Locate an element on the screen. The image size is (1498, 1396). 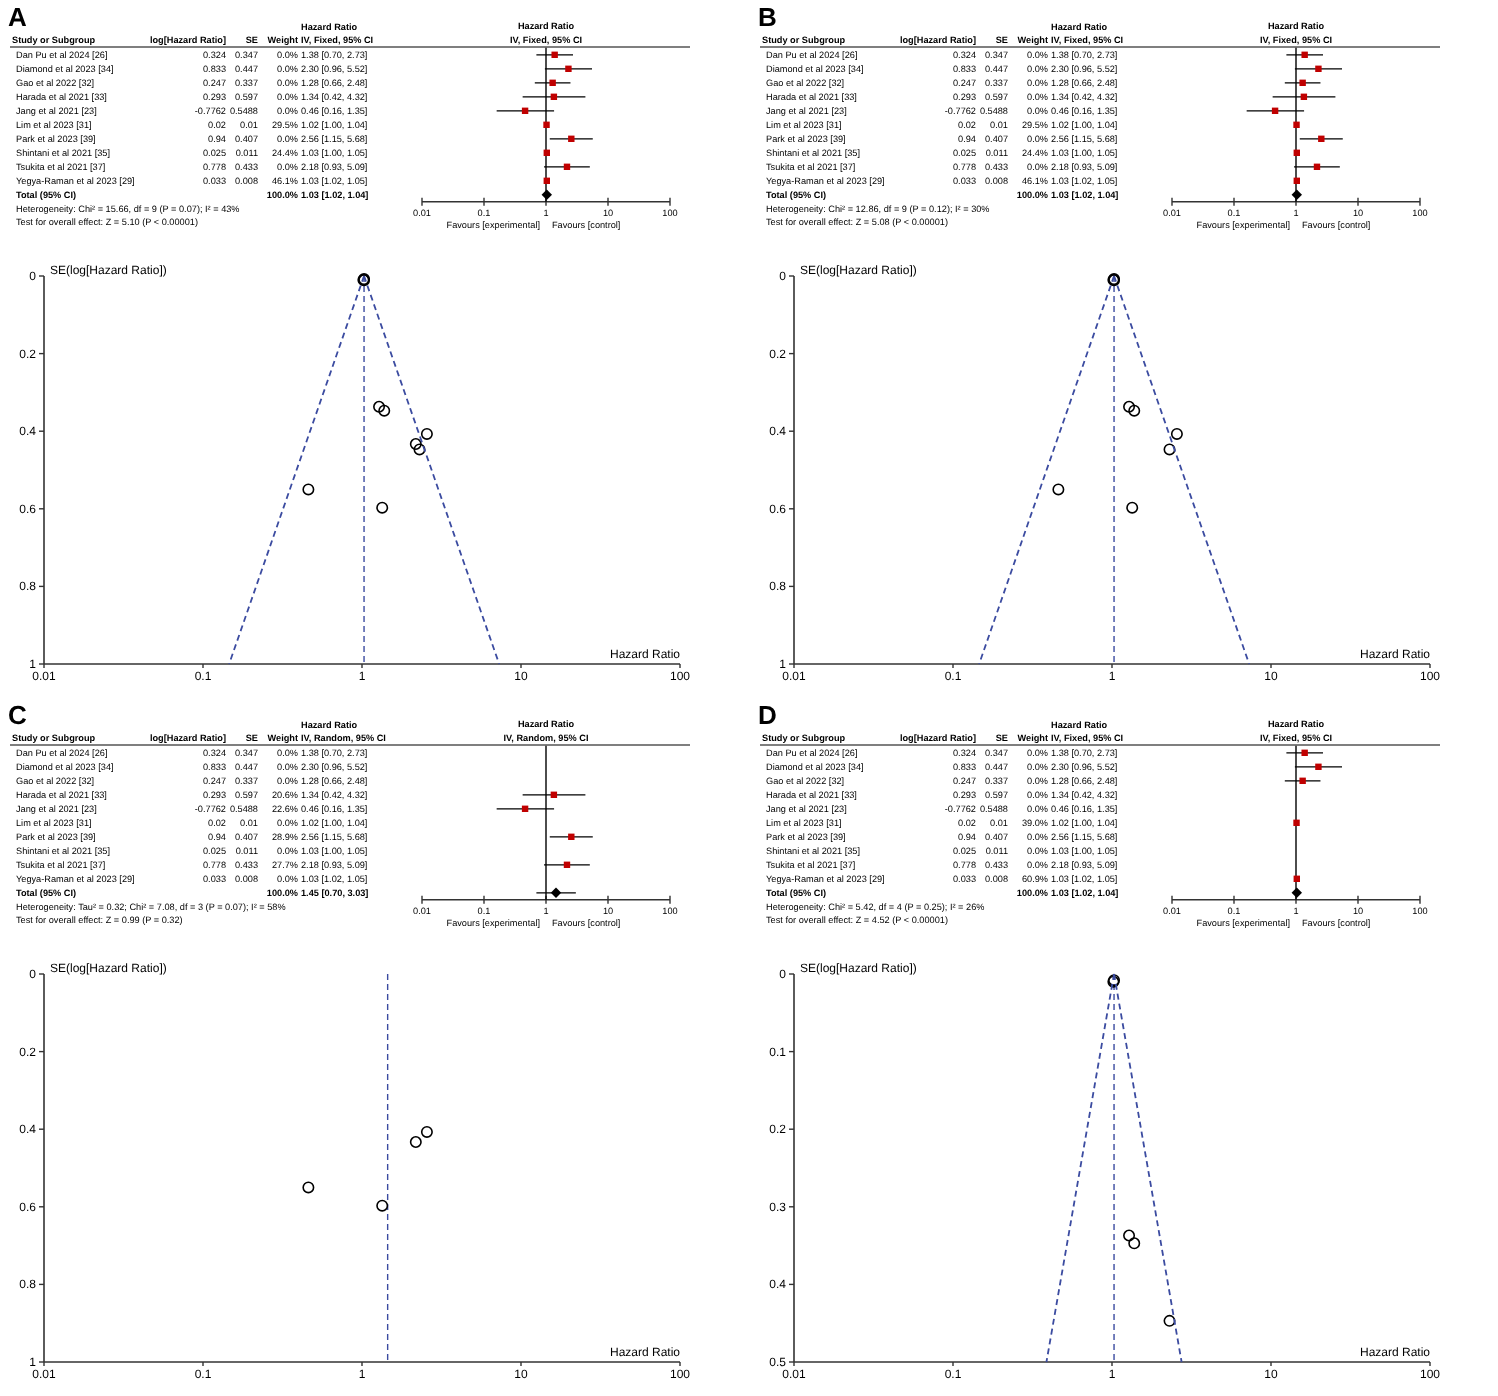
text: D is located at coordinates (767, 715).